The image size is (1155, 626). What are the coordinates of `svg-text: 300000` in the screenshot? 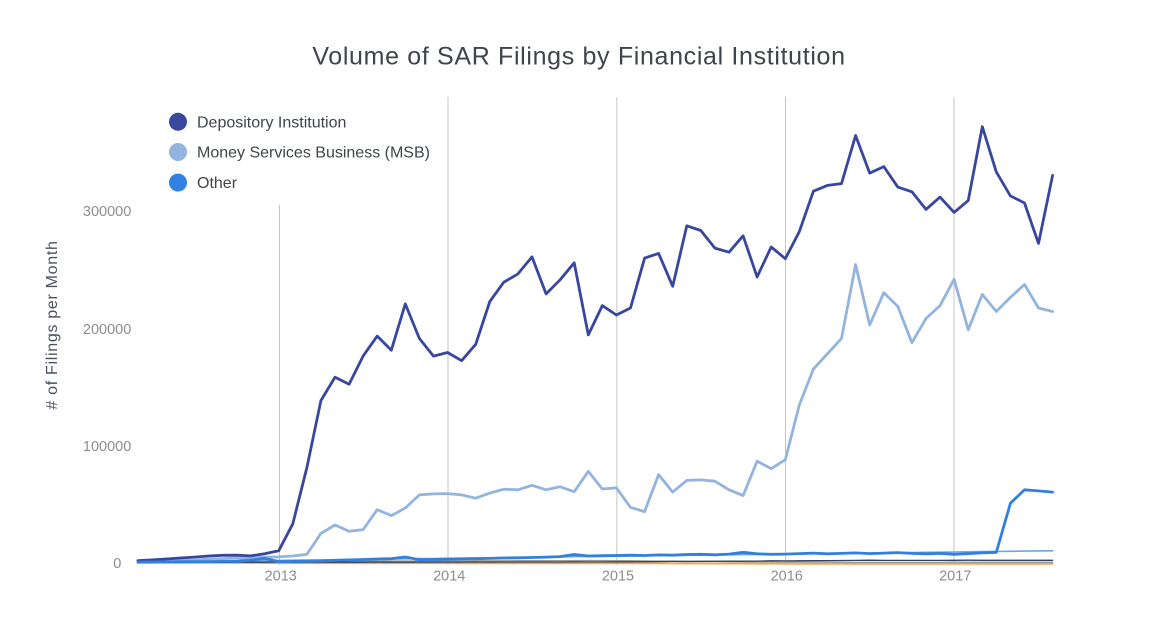 It's located at (107, 212).